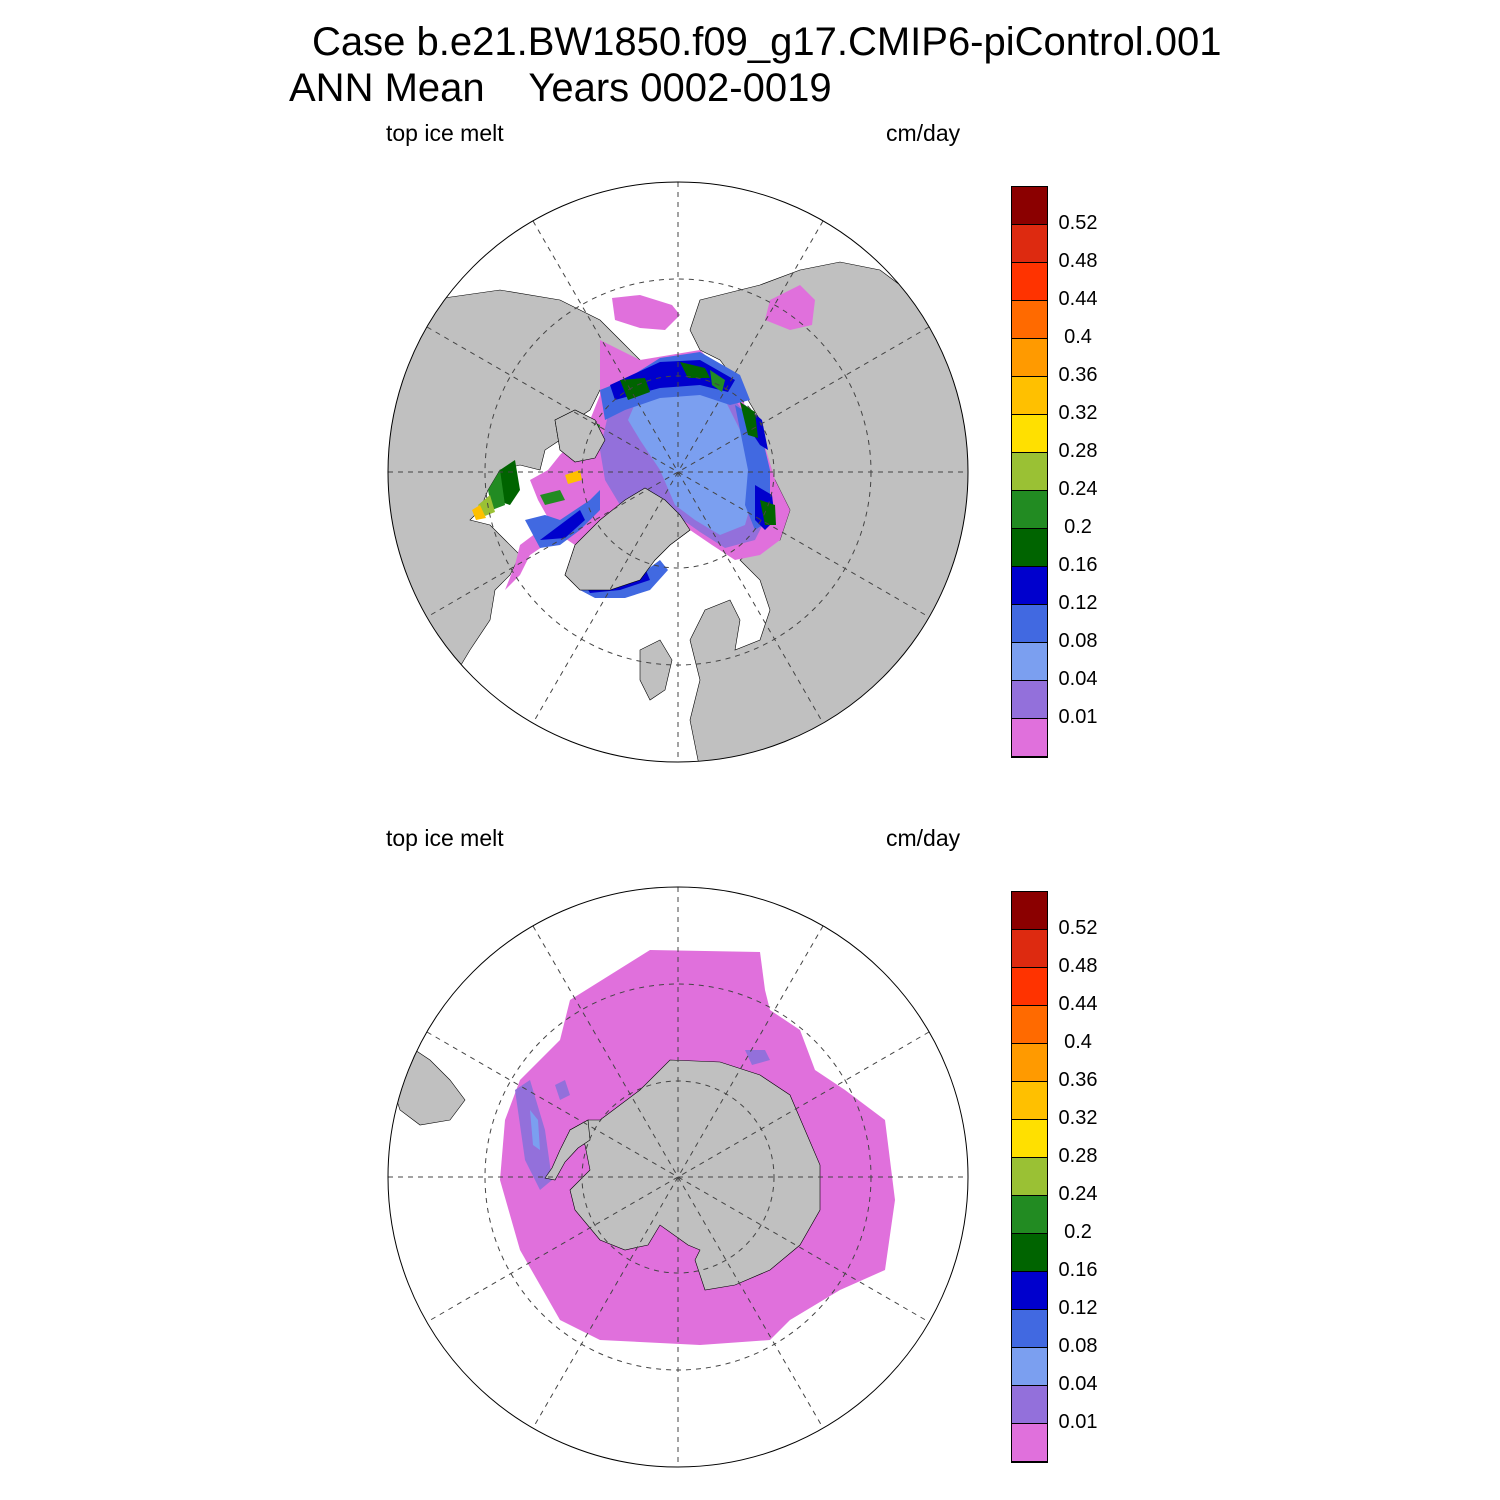 This screenshot has height=1500, width=1500. What do you see at coordinates (560, 88) in the screenshot?
I see `figure-title-line2: ANN Mean Years 0002-0019` at bounding box center [560, 88].